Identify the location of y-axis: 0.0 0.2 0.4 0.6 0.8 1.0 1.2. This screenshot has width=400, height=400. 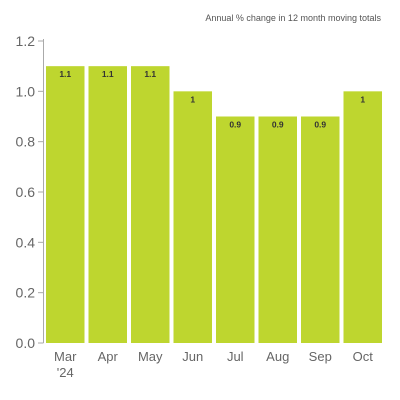
(30, 192).